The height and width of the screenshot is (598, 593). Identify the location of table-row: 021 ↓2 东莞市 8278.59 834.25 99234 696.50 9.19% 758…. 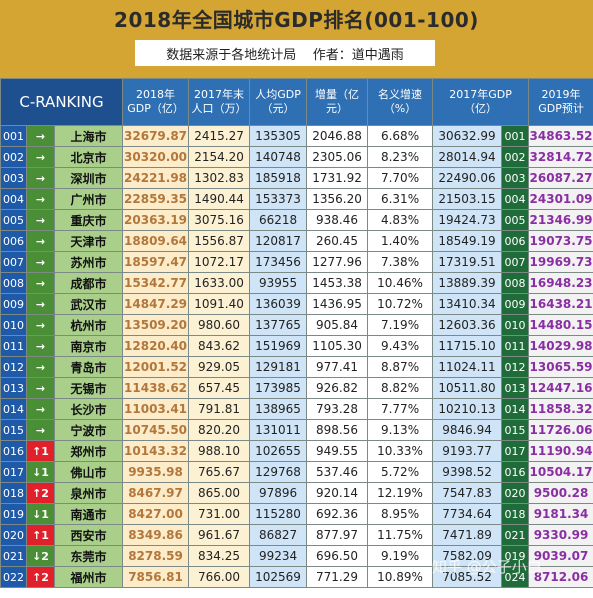
(296, 556).